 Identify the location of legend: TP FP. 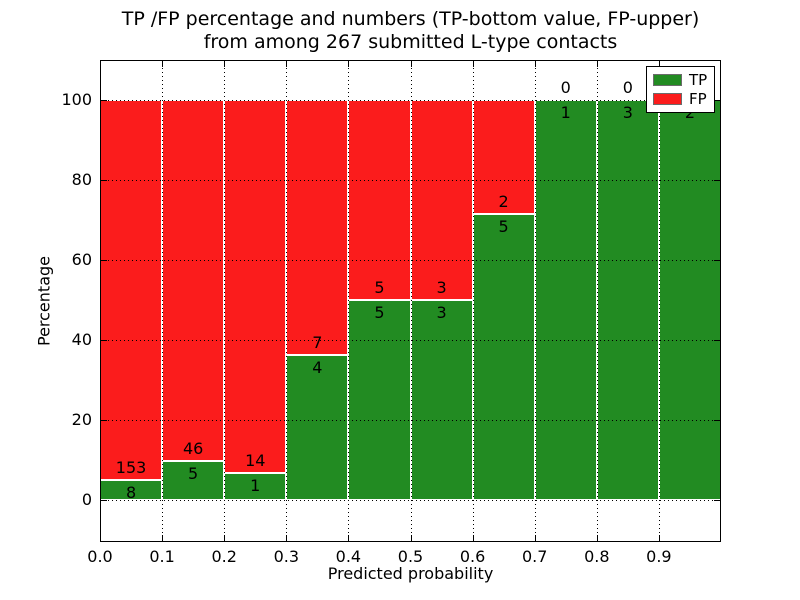
(680, 89).